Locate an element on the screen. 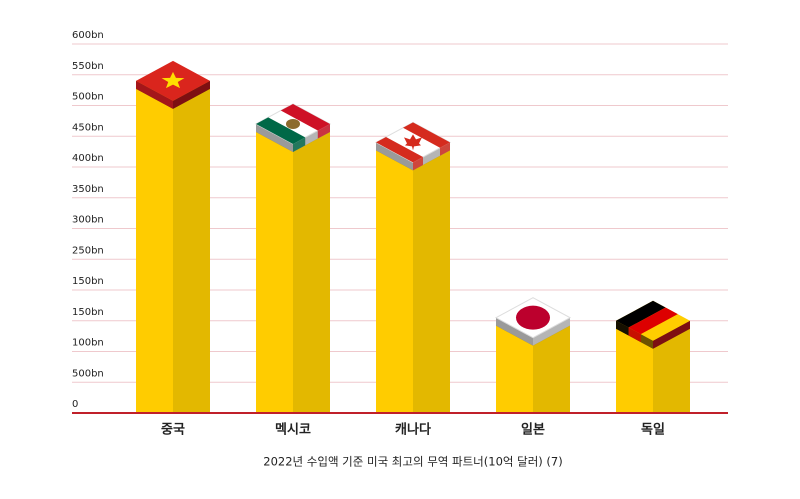 Image resolution: width=800 pixels, height=499 pixels. flag-star is located at coordinates (173, 80).